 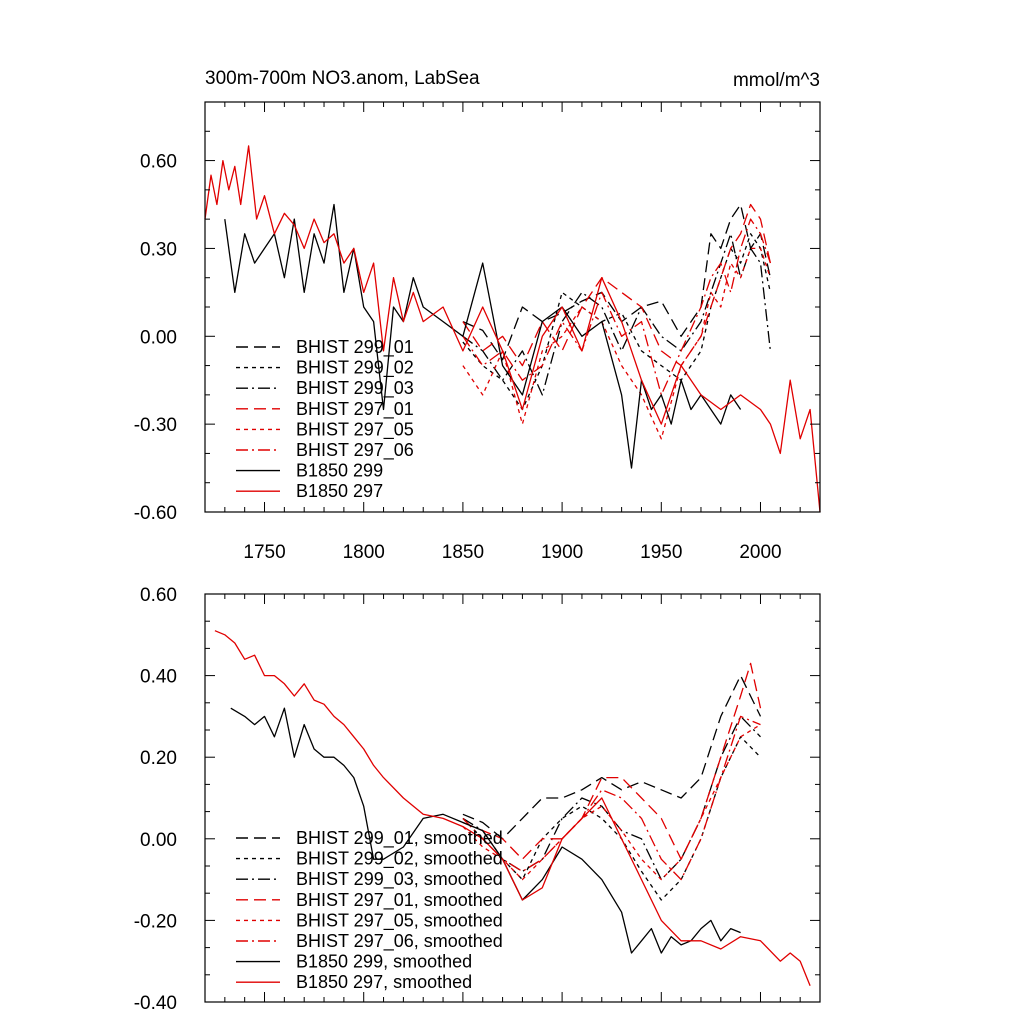 I want to click on y-tick-label-1-1: -0.20, so click(x=155, y=921).